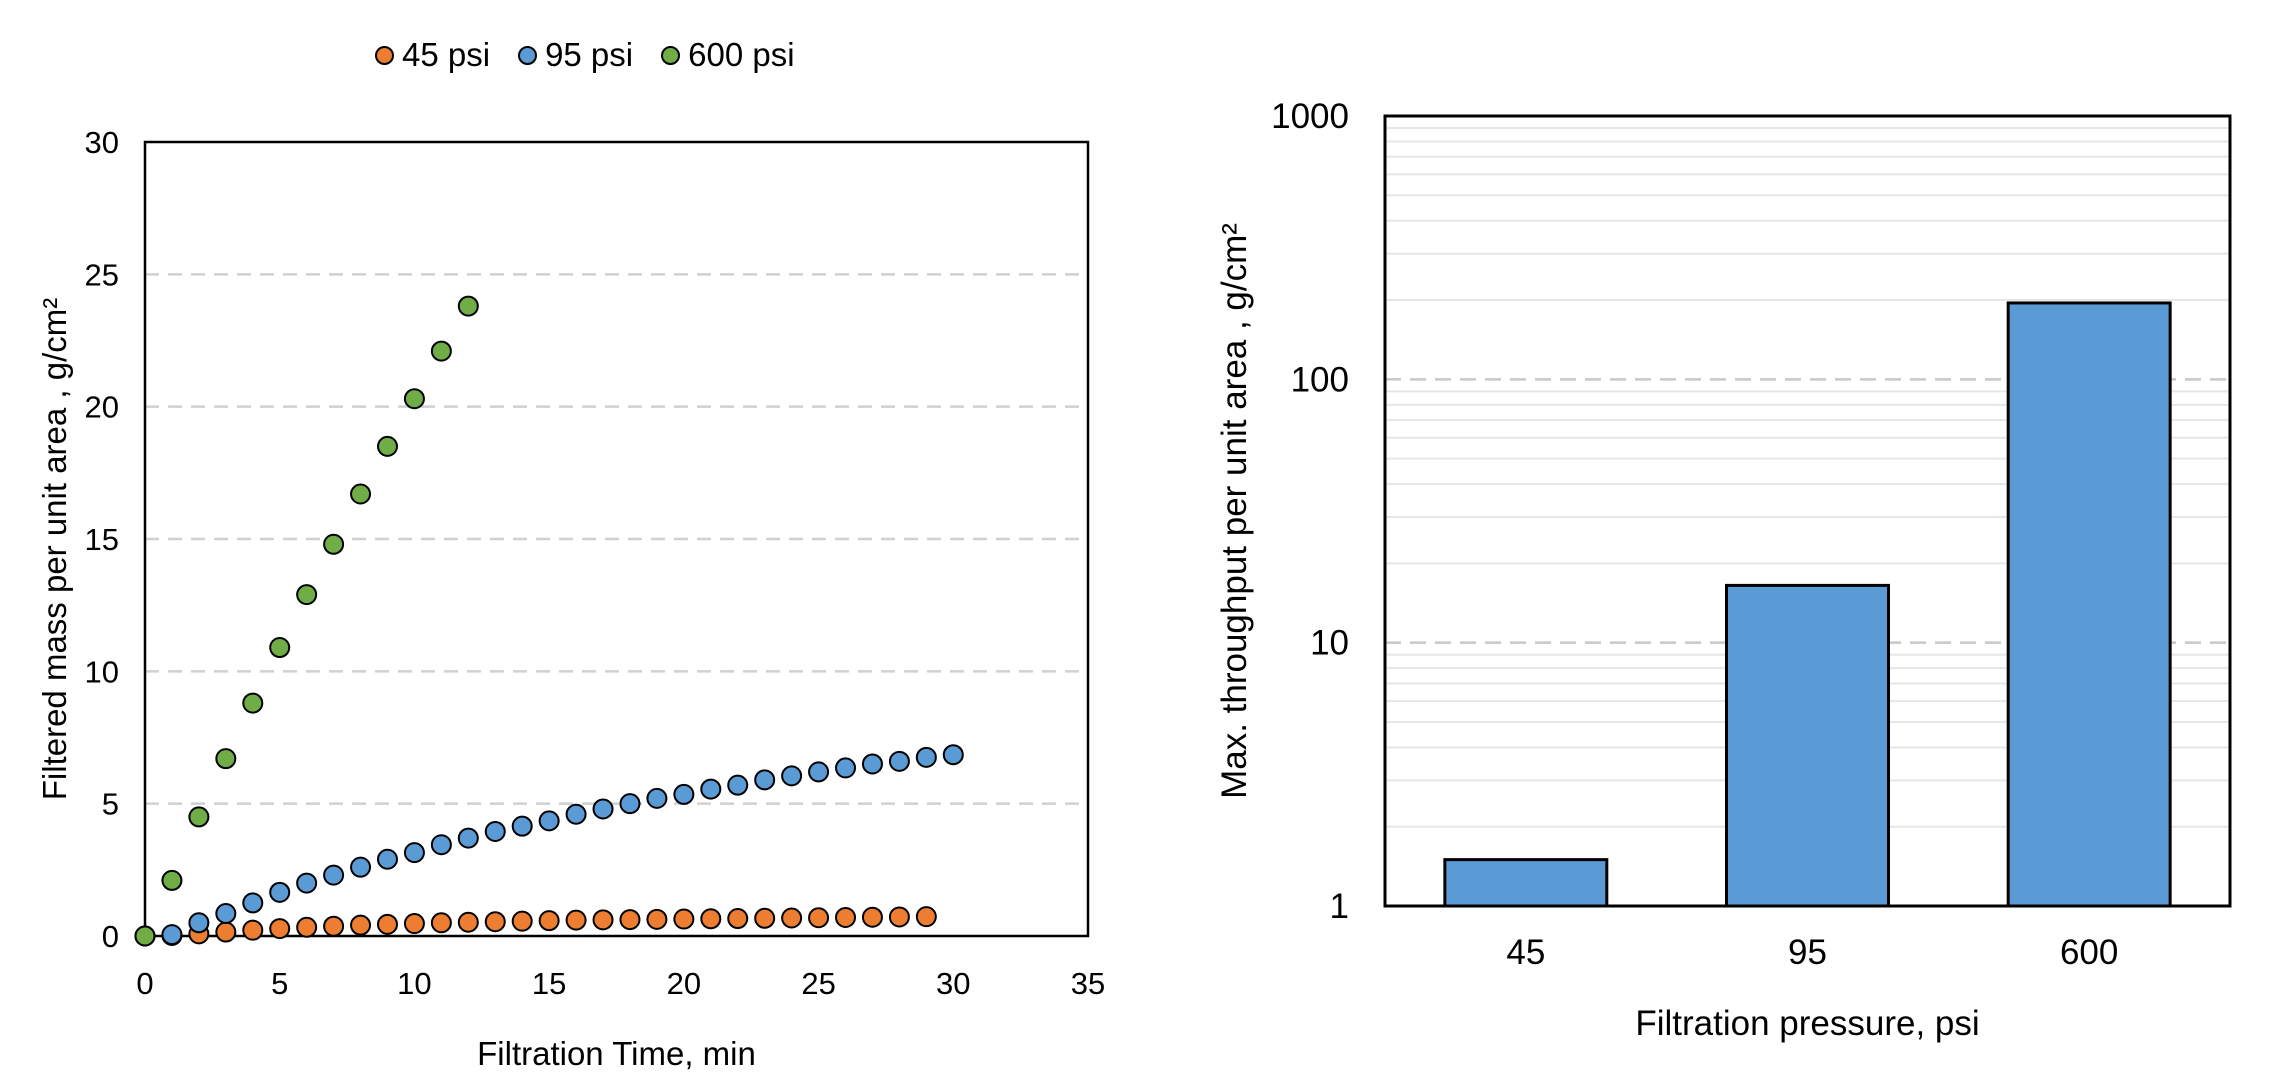  I want to click on y-tick-label-0: 0, so click(110, 936).